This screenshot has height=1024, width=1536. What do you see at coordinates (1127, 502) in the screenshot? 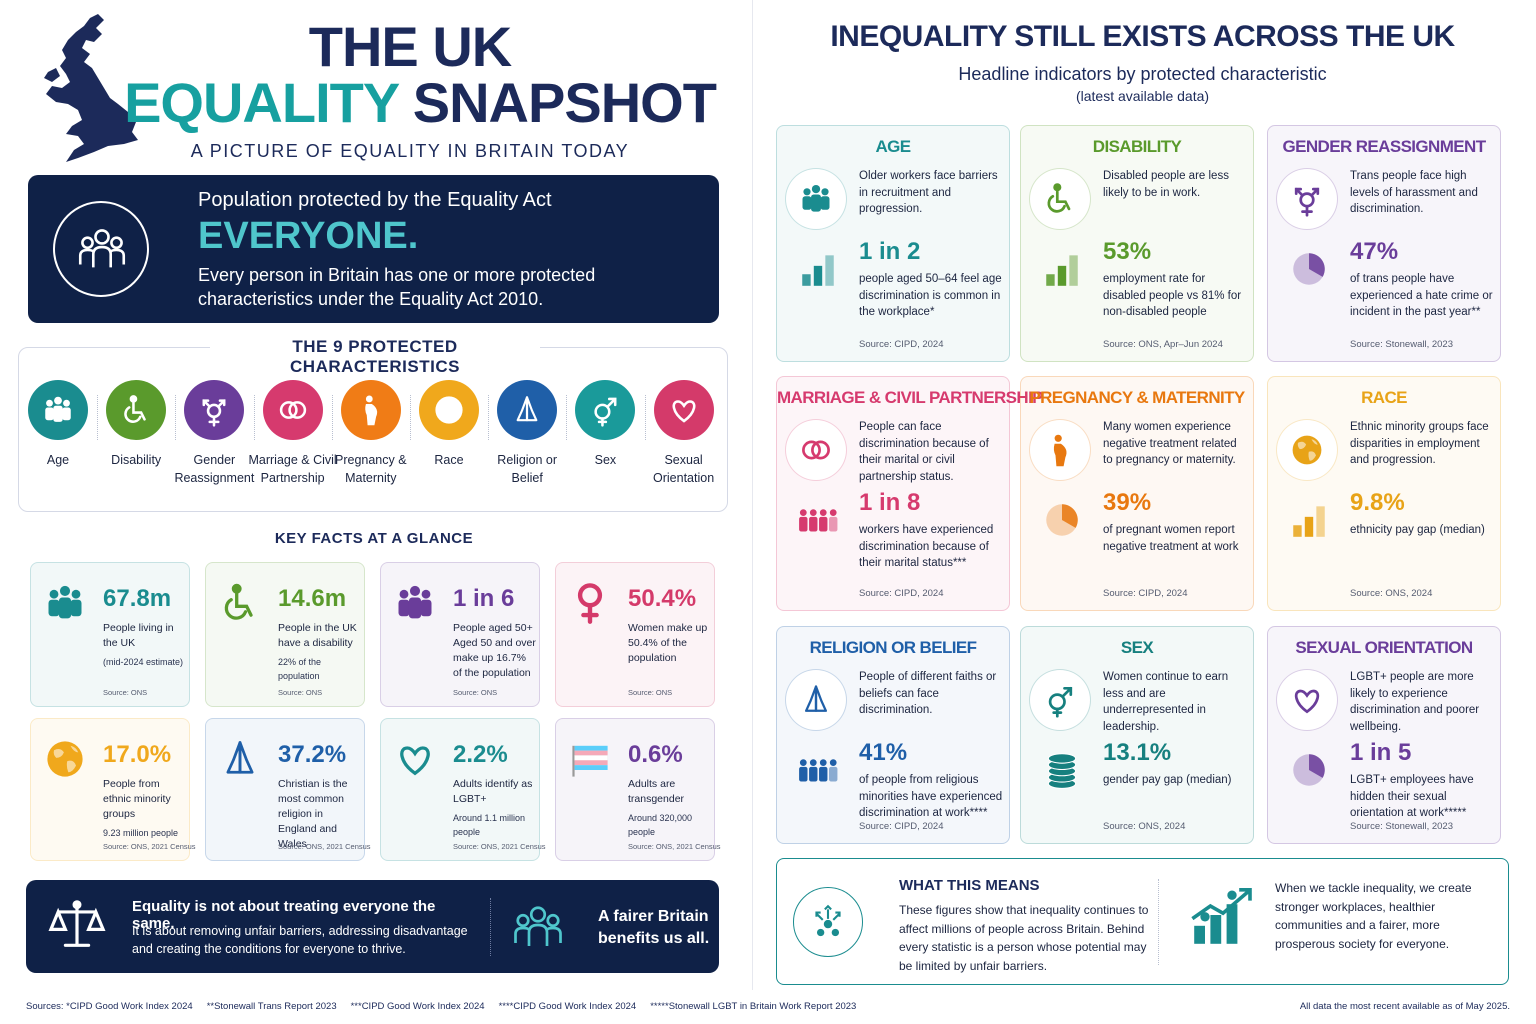
I see `panel-stat: 39%` at bounding box center [1127, 502].